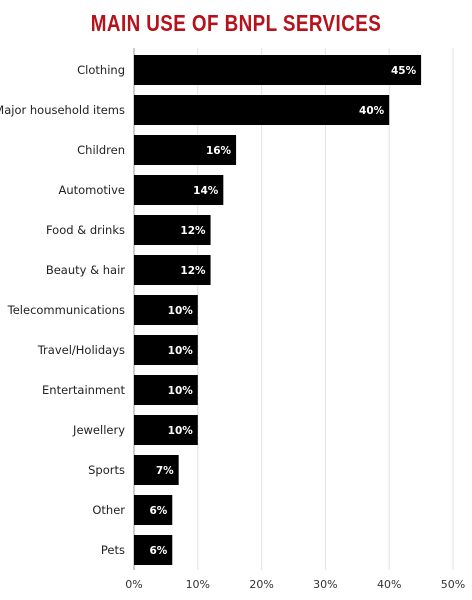  I want to click on category-label: Children, so click(101, 150).